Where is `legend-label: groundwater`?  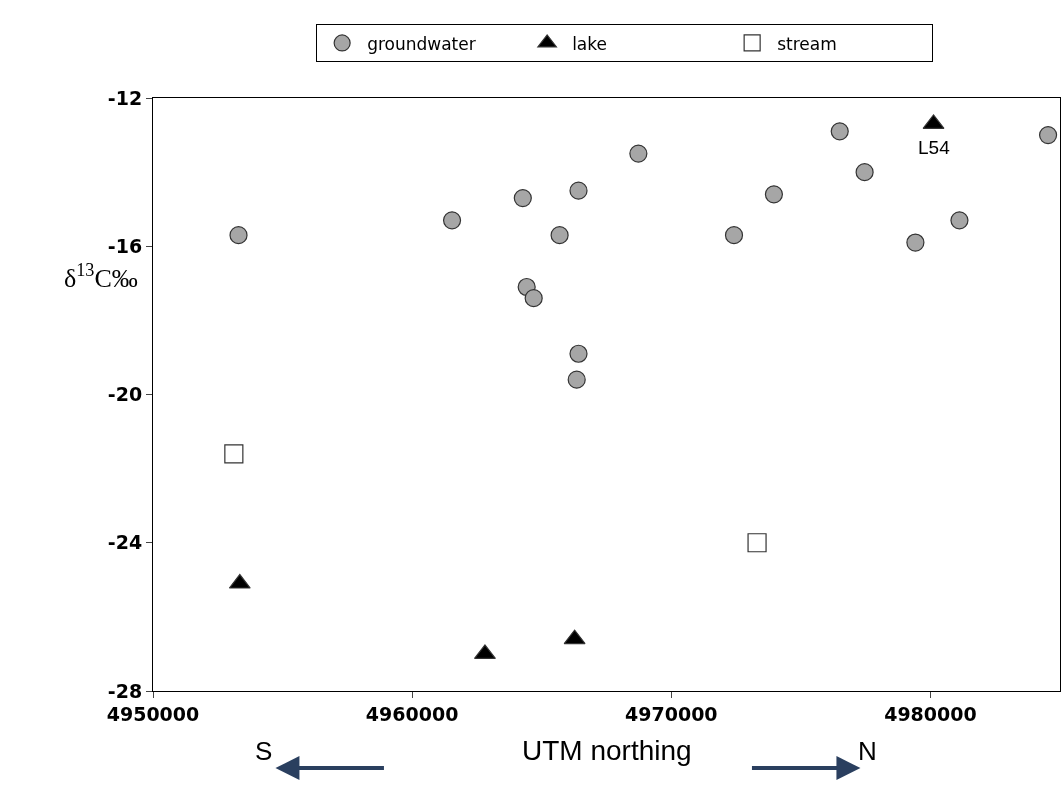 legend-label: groundwater is located at coordinates (421, 43).